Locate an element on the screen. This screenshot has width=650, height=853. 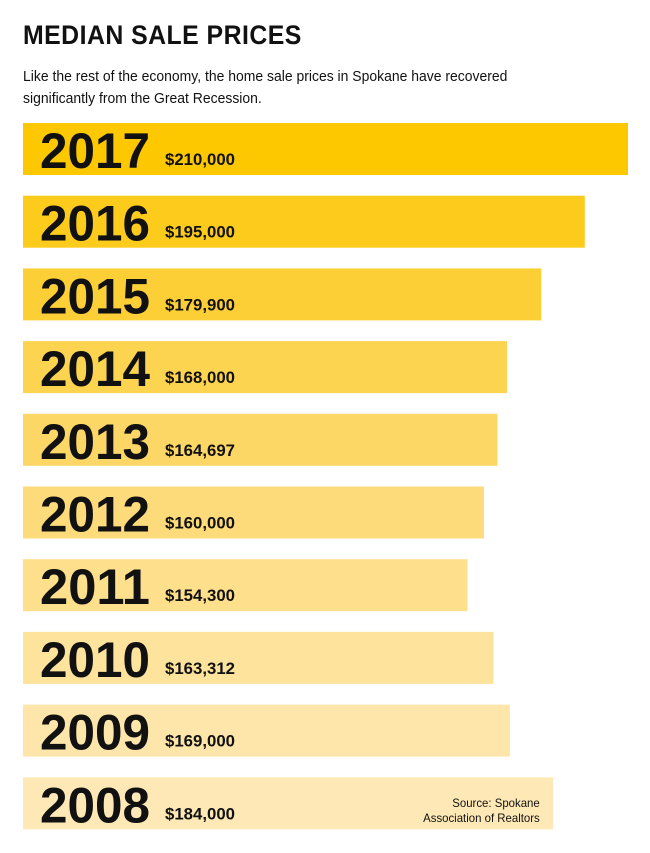
source-note: Source: Spokane Association of Realtors is located at coordinates (481, 811).